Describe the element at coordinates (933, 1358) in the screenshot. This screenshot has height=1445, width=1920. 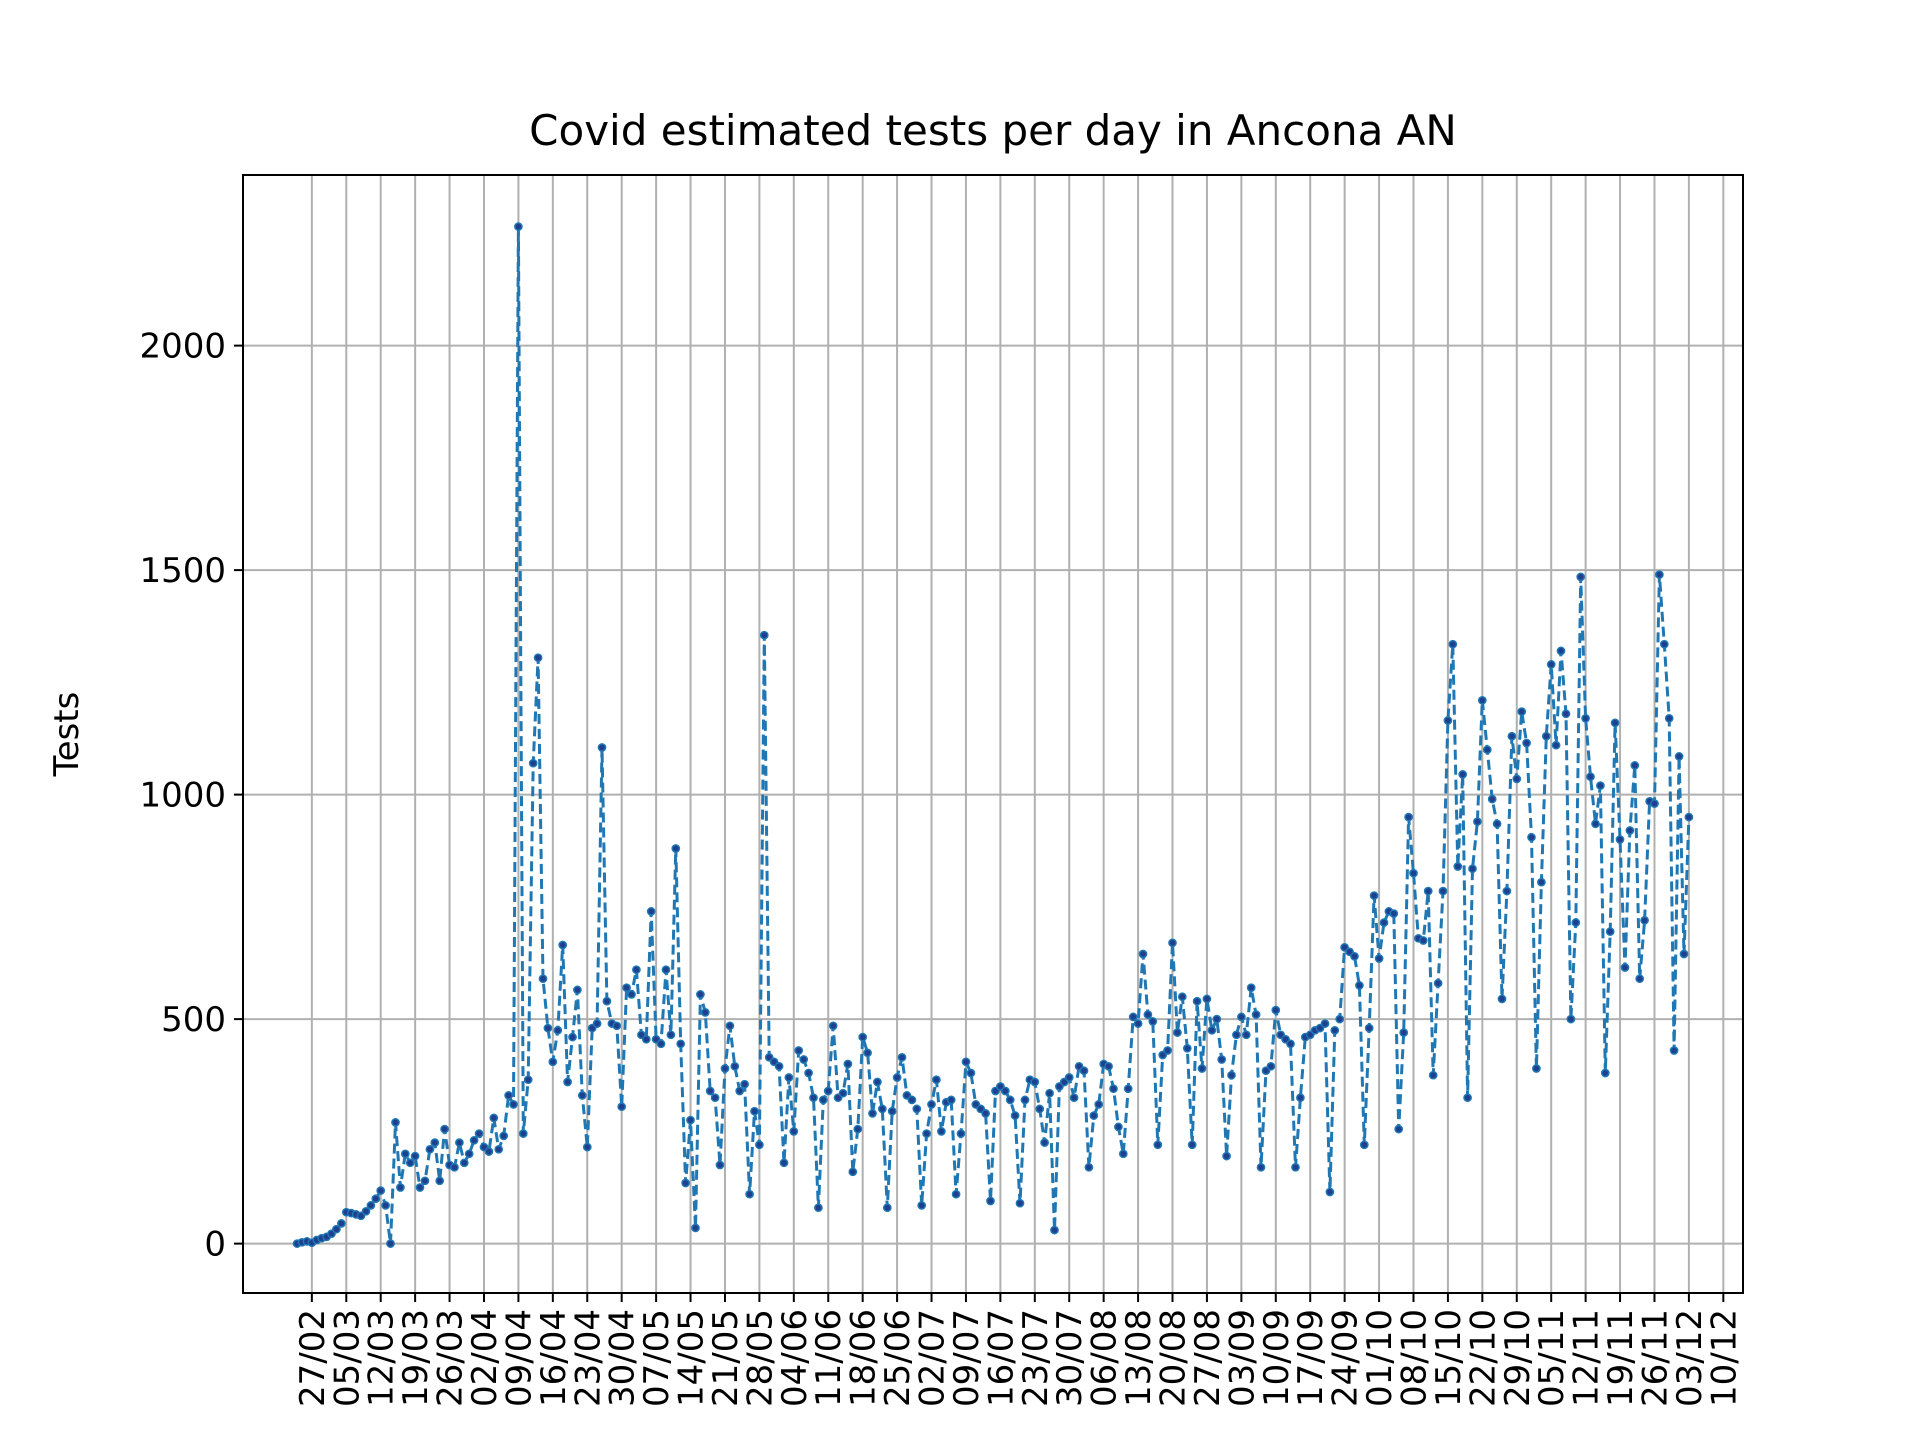
I see `x-tick-label: 02/07` at that location.